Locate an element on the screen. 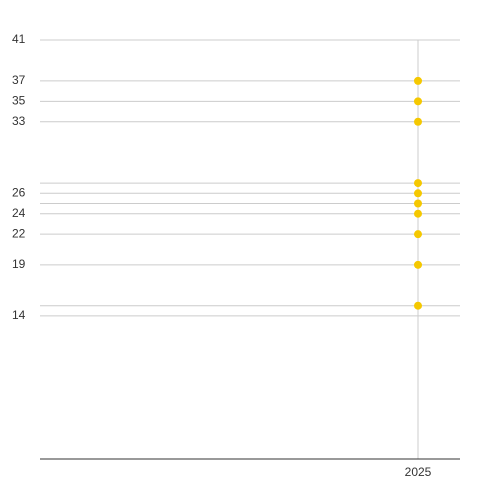  y-tick-label: 33 is located at coordinates (19, 121).